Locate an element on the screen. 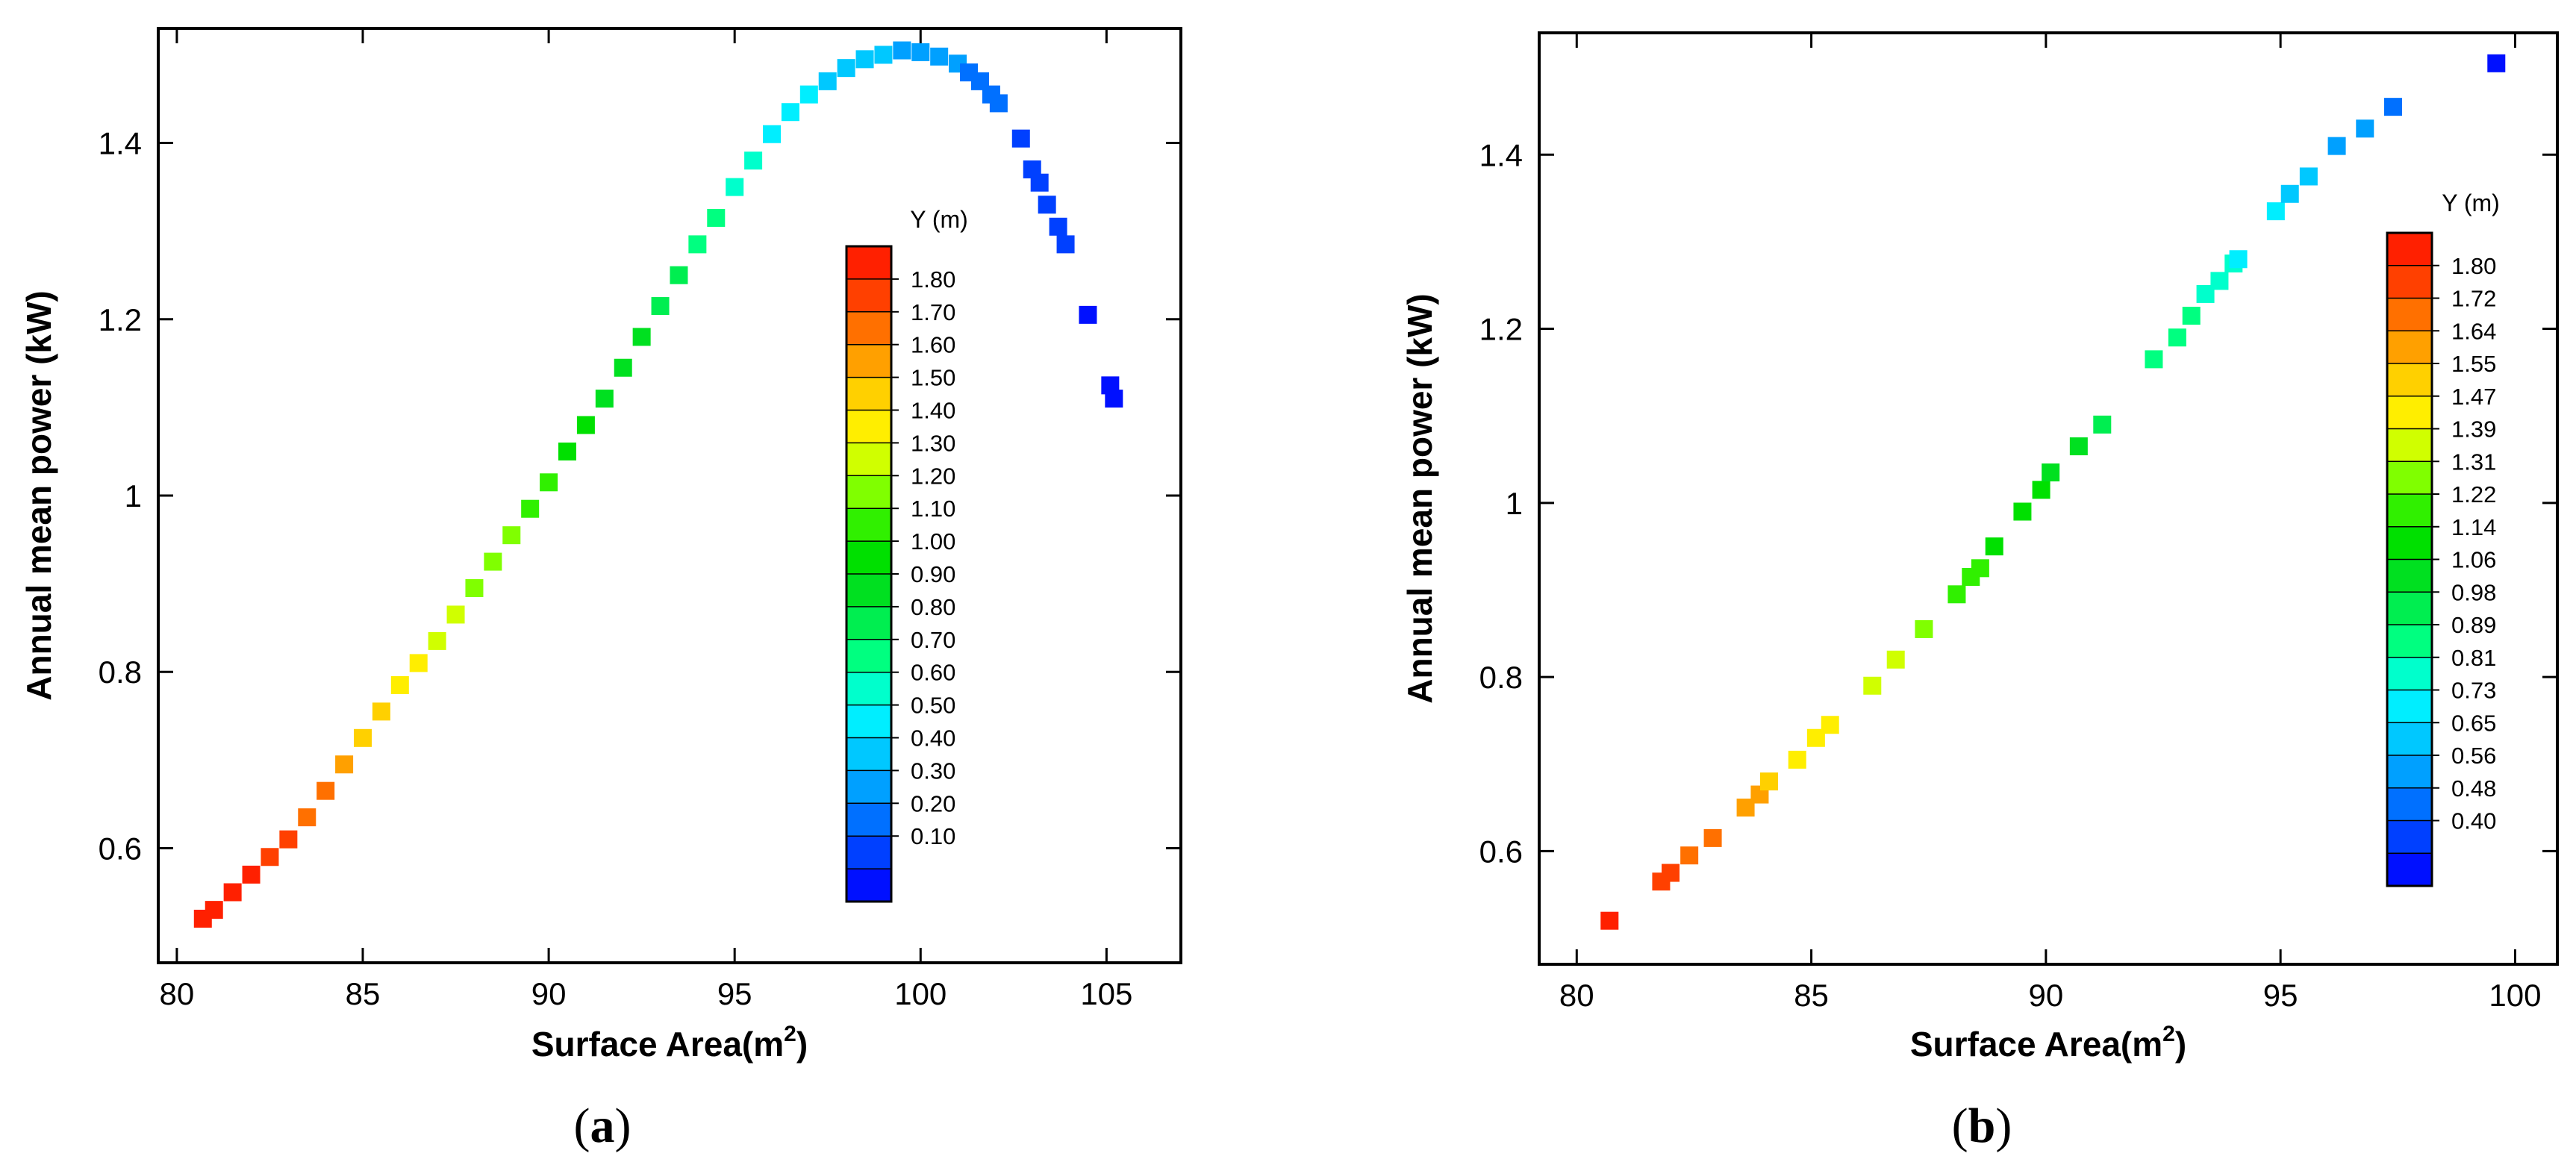 The width and height of the screenshot is (2576, 1171). panel-b-x-tick-label: 80 is located at coordinates (1576, 995).